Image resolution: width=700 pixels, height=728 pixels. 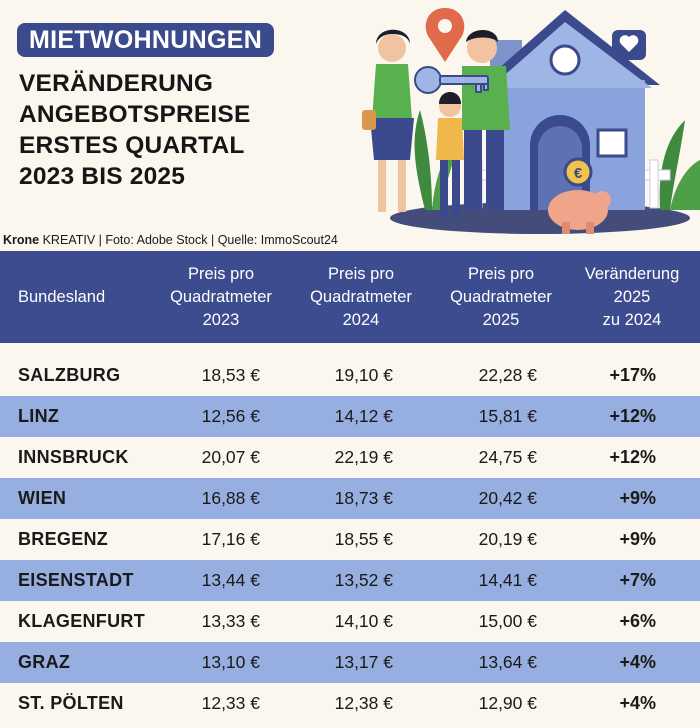 What do you see at coordinates (69, 375) in the screenshot?
I see `bundesland-cell: SALZBURG` at bounding box center [69, 375].